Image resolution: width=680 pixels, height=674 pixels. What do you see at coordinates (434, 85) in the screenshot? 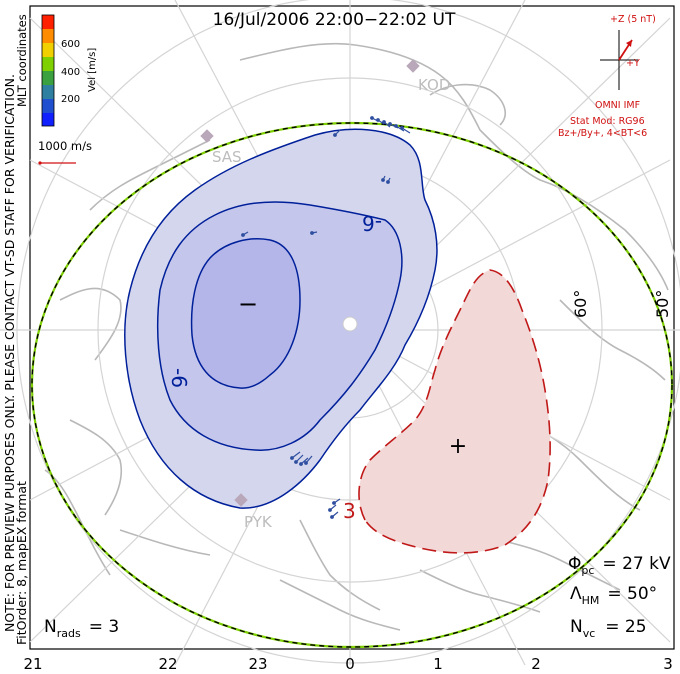
I see `station-label-kod: KOD` at bounding box center [434, 85].